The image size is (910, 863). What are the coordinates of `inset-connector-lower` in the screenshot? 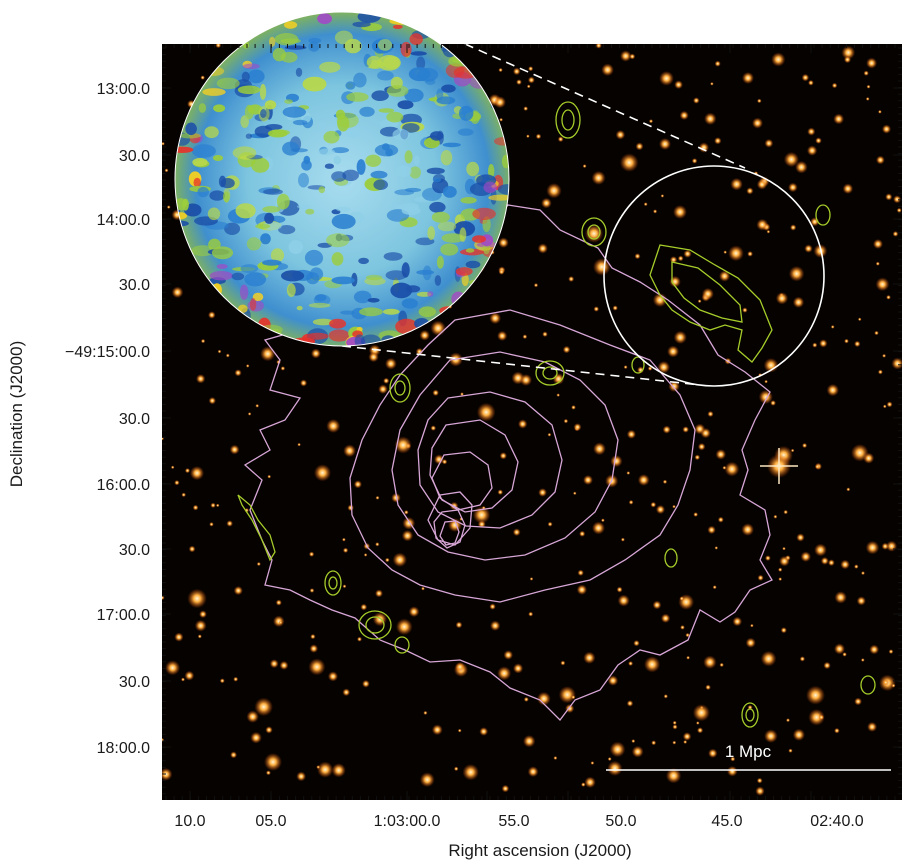 It's located at (521, 365).